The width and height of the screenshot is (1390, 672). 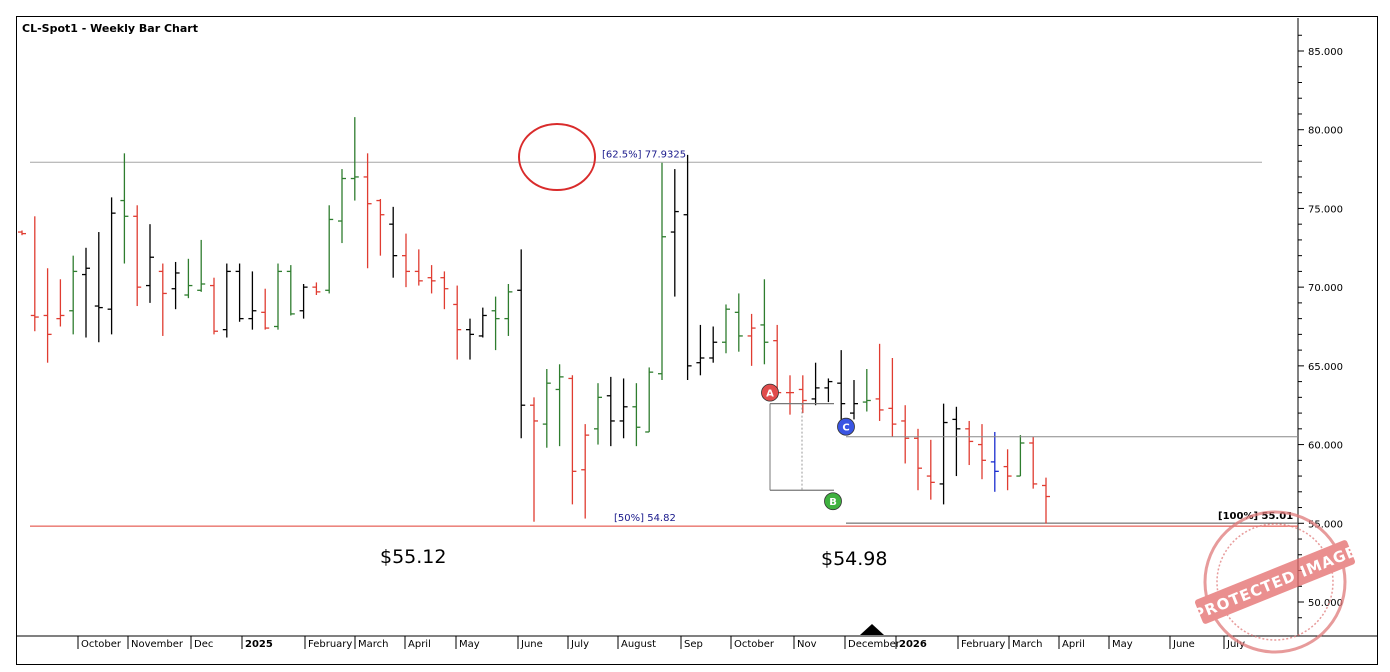 I want to click on y-tick-label: 70.000, so click(x=1325, y=288).